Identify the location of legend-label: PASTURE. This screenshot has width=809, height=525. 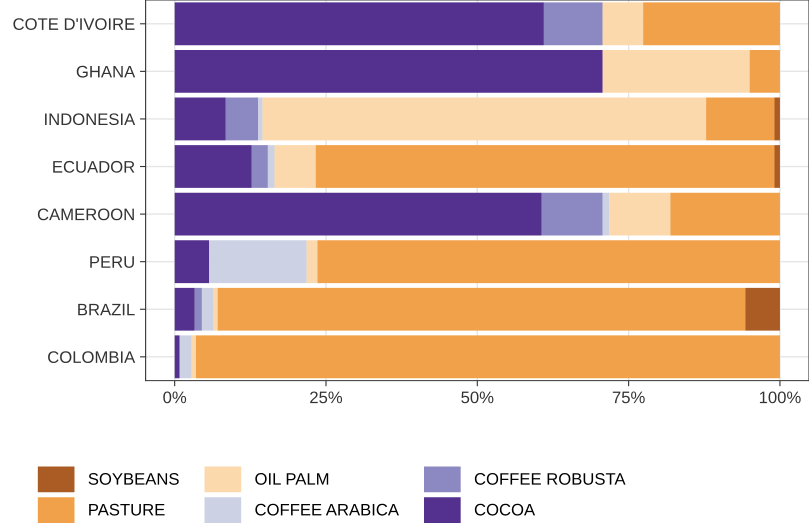
(127, 510).